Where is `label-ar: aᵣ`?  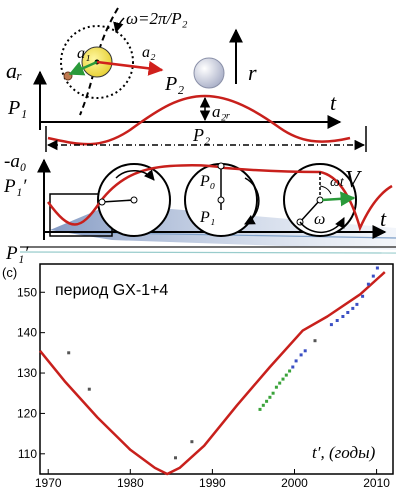 label-ar: aᵣ is located at coordinates (14, 70).